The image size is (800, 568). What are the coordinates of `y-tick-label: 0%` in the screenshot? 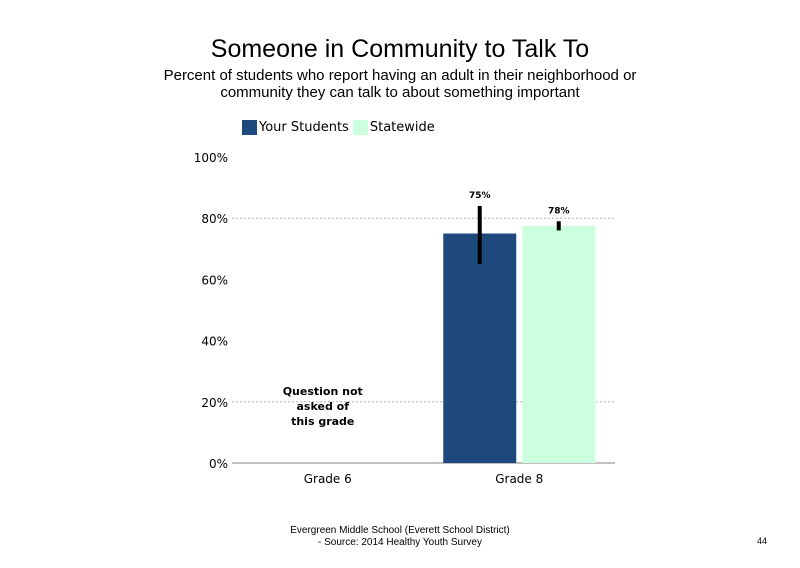 It's located at (218, 464).